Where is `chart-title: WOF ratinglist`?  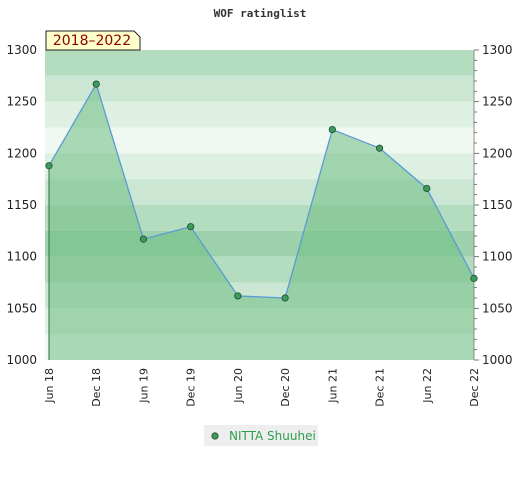 chart-title: WOF ratinglist is located at coordinates (260, 13).